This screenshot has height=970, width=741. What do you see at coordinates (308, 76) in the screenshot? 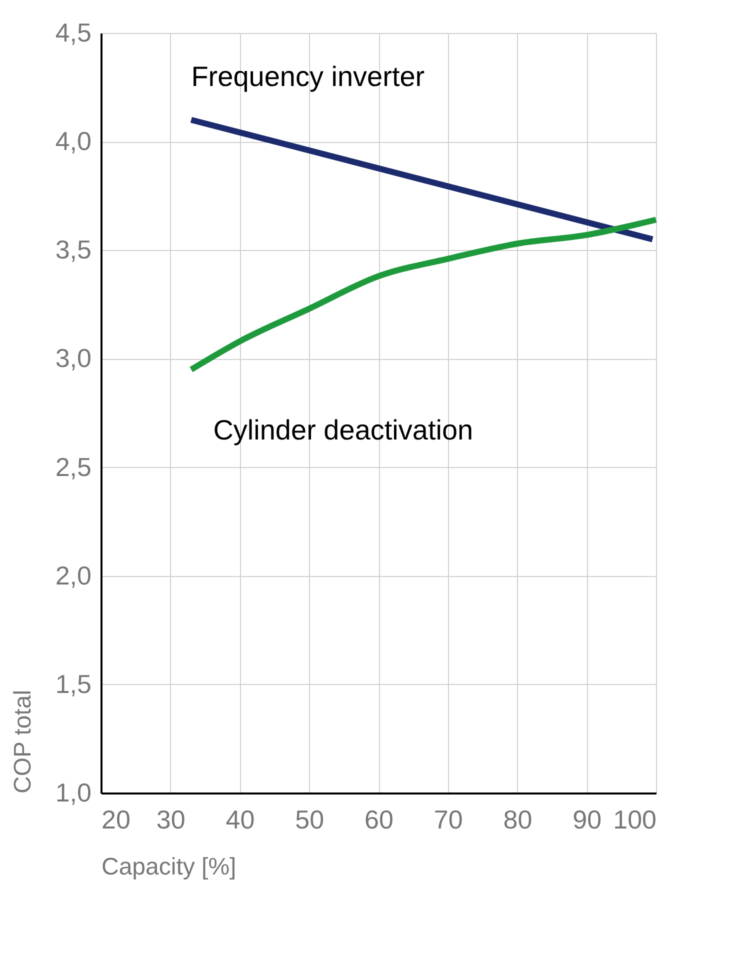
I see `series-label: Frequency inverter` at bounding box center [308, 76].